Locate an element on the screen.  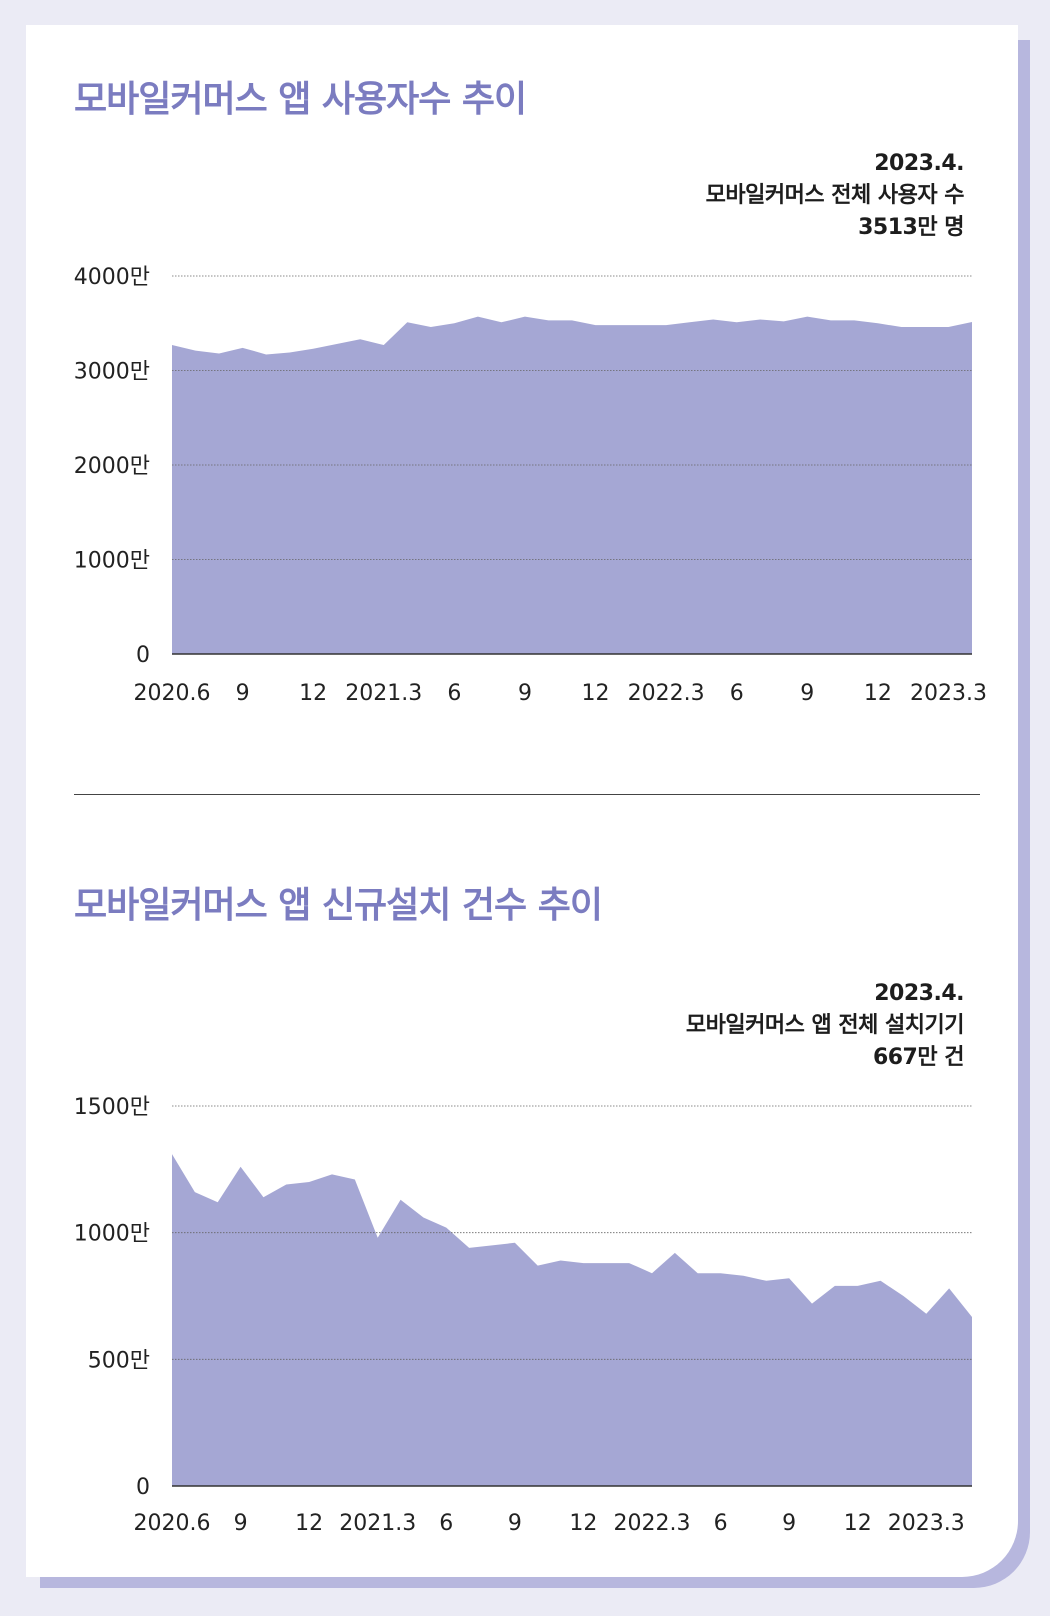
installs-y-tick-label: 1000만 is located at coordinates (112, 1234).